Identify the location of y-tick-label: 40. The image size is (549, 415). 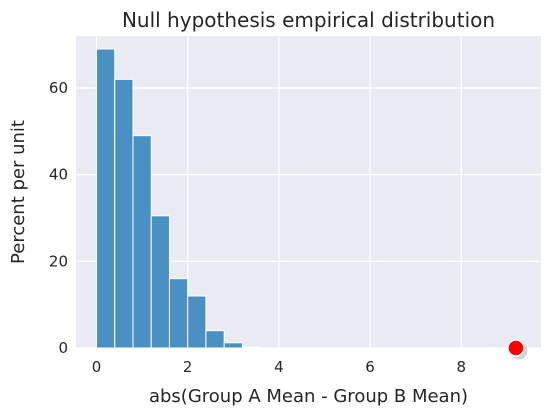
(58, 175).